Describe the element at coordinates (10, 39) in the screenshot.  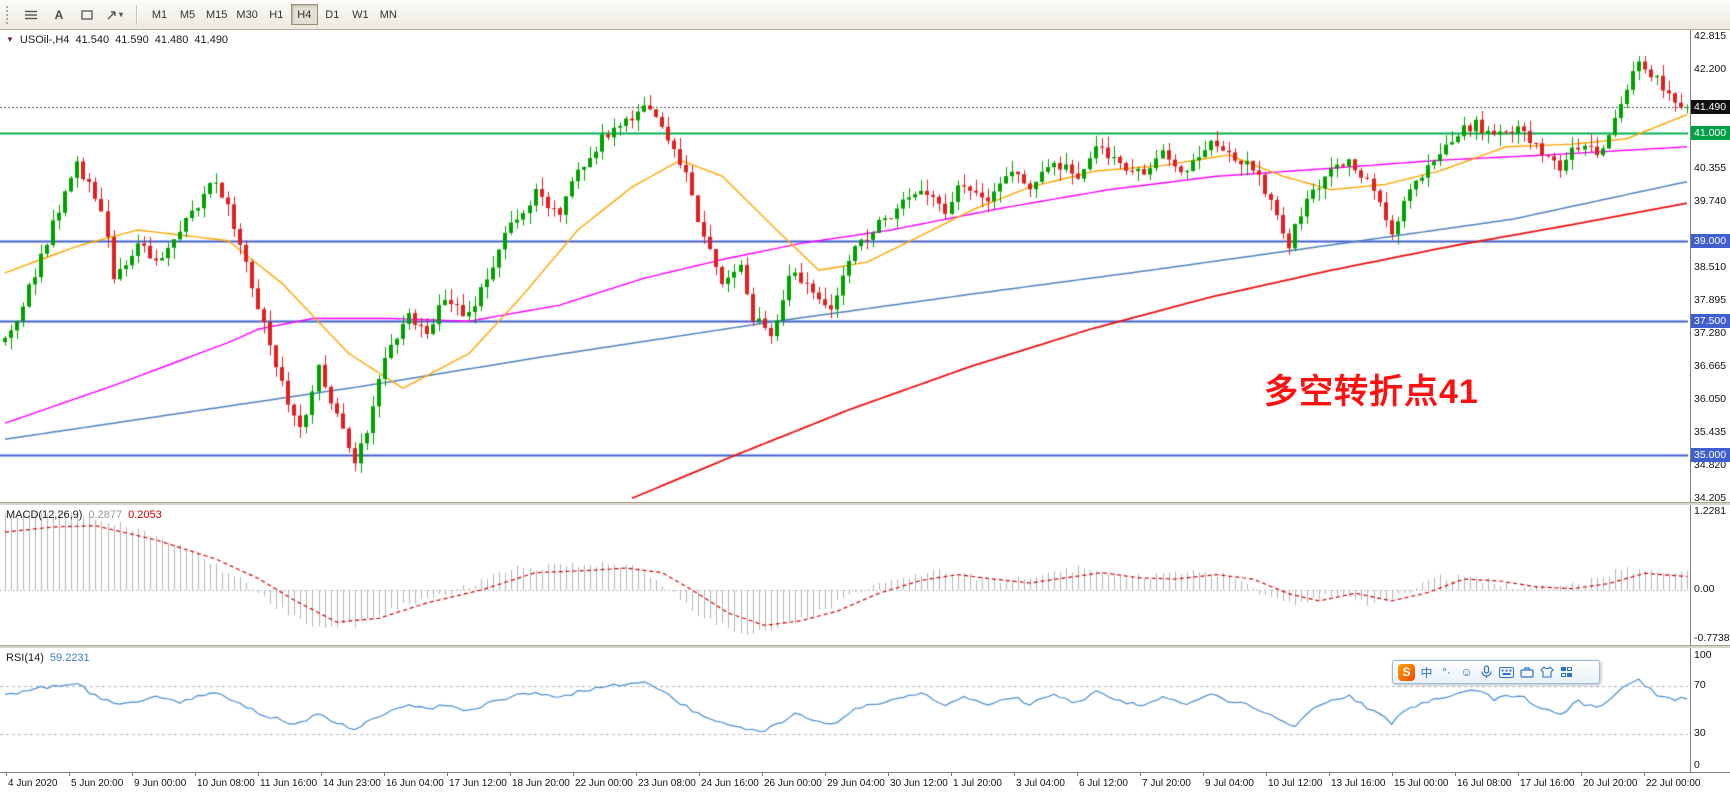
I see `chart-marker-icon: ▼` at that location.